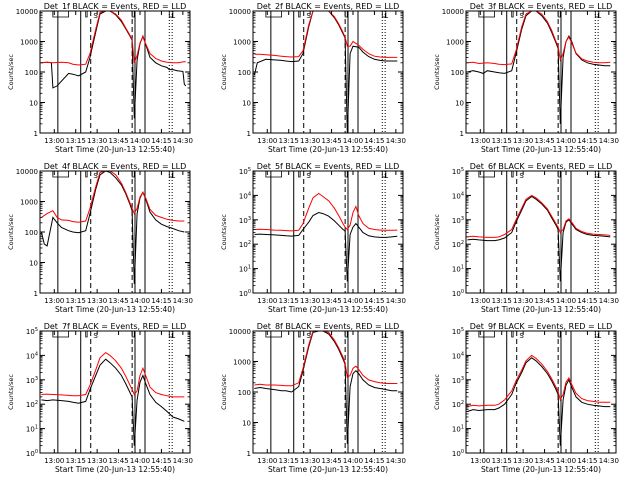  What do you see at coordinates (115, 6) in the screenshot?
I see `chart-title: Det_1f BLACK = Events, RED = LLD` at bounding box center [115, 6].